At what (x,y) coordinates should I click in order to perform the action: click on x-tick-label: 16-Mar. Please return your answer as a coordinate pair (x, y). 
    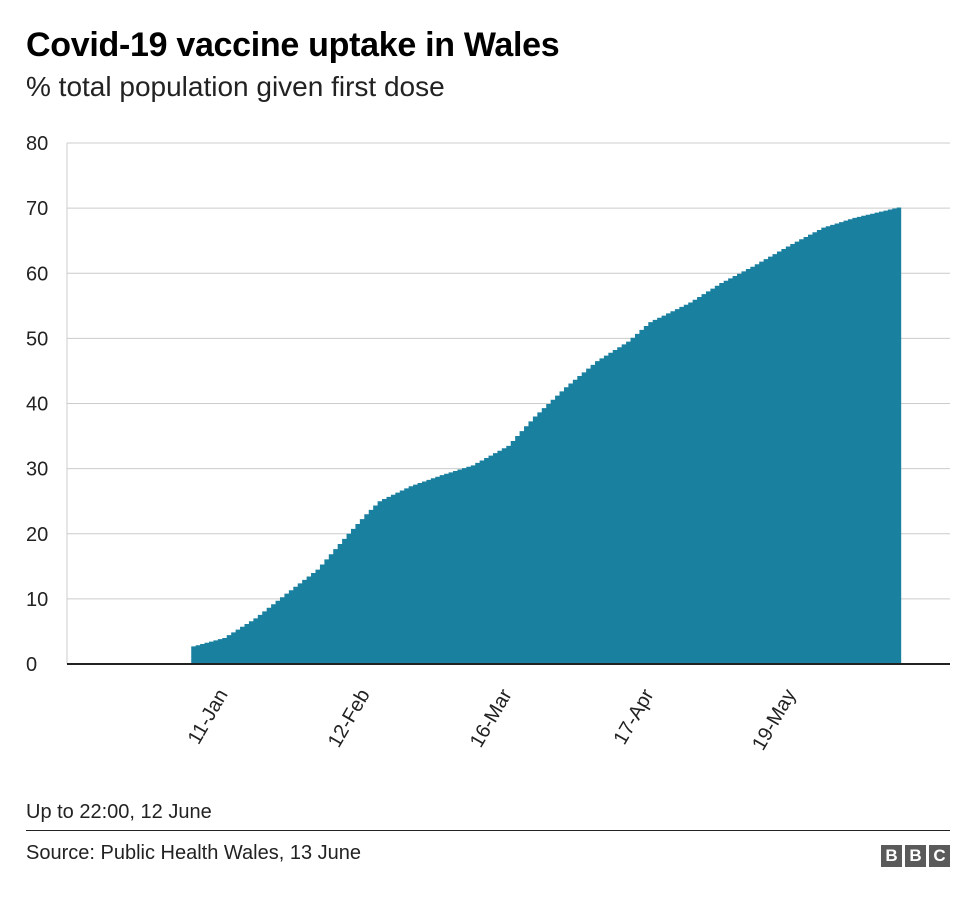
    Looking at the image, I should click on (491, 718).